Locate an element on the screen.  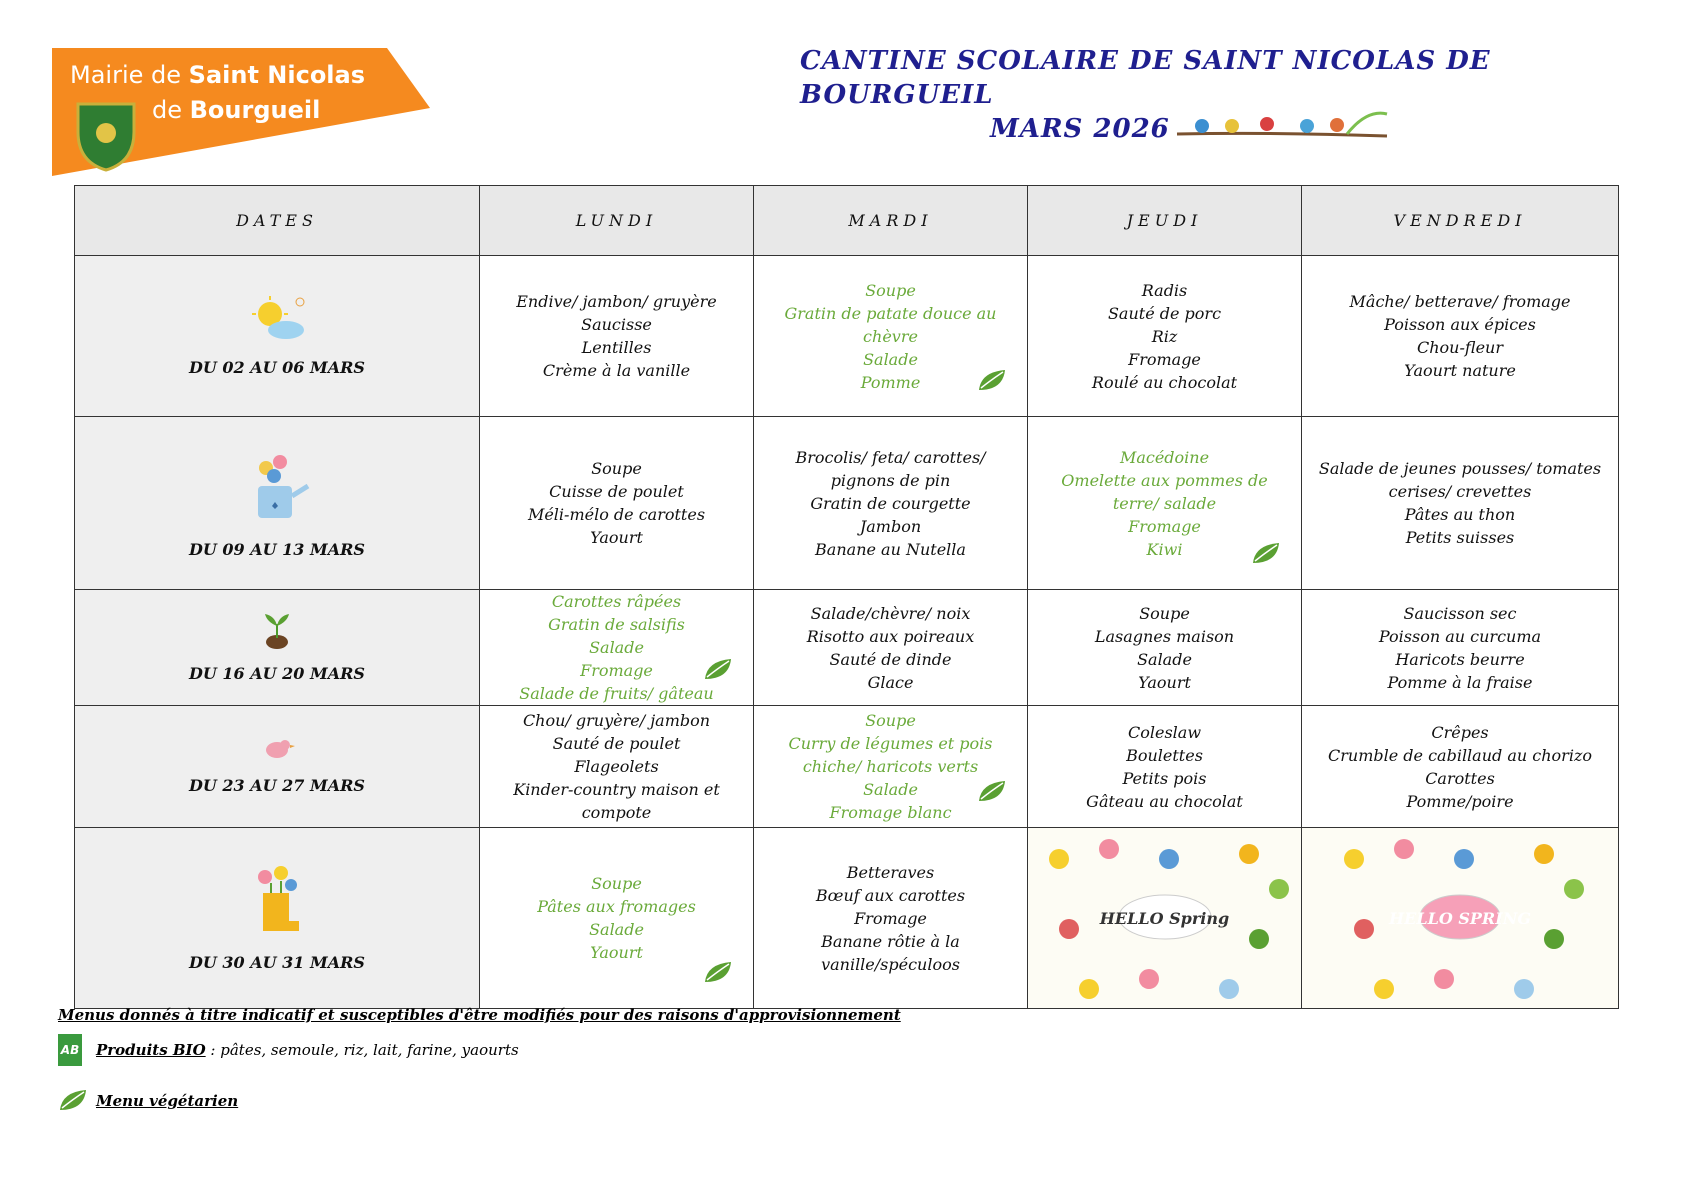
menu-item: Flageolets is located at coordinates (616, 766).